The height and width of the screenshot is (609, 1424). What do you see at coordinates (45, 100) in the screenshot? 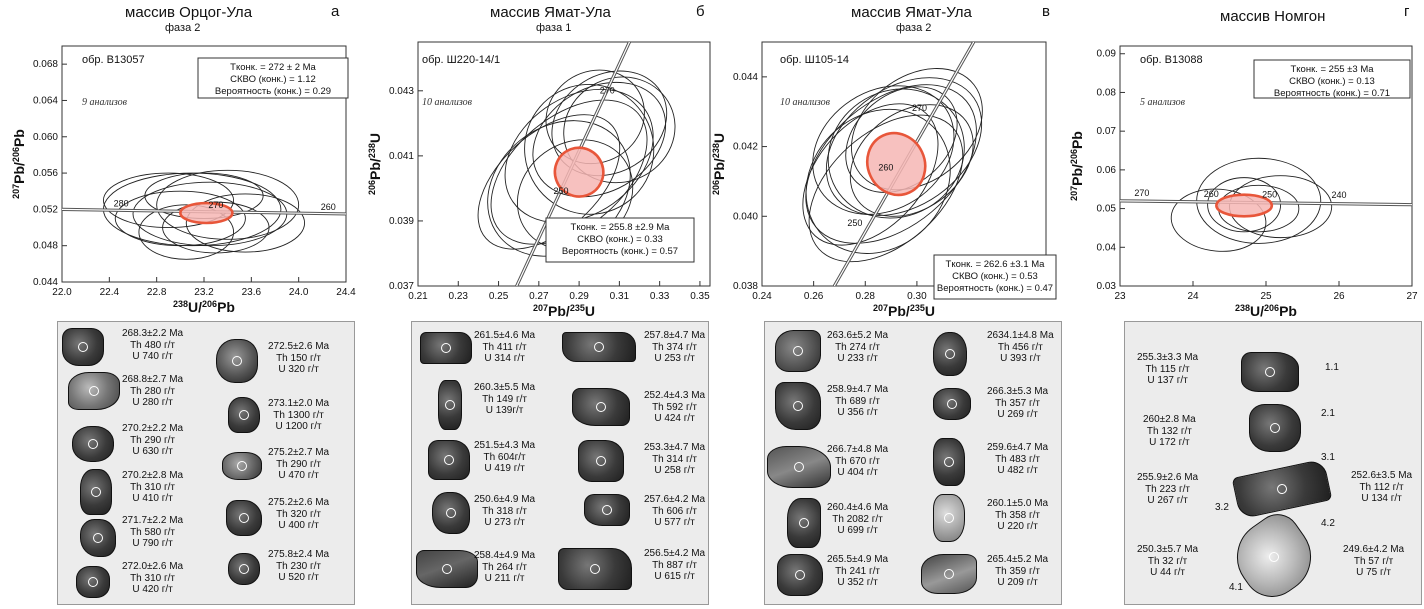
I see `y-tick-label: 0.064` at bounding box center [45, 100].